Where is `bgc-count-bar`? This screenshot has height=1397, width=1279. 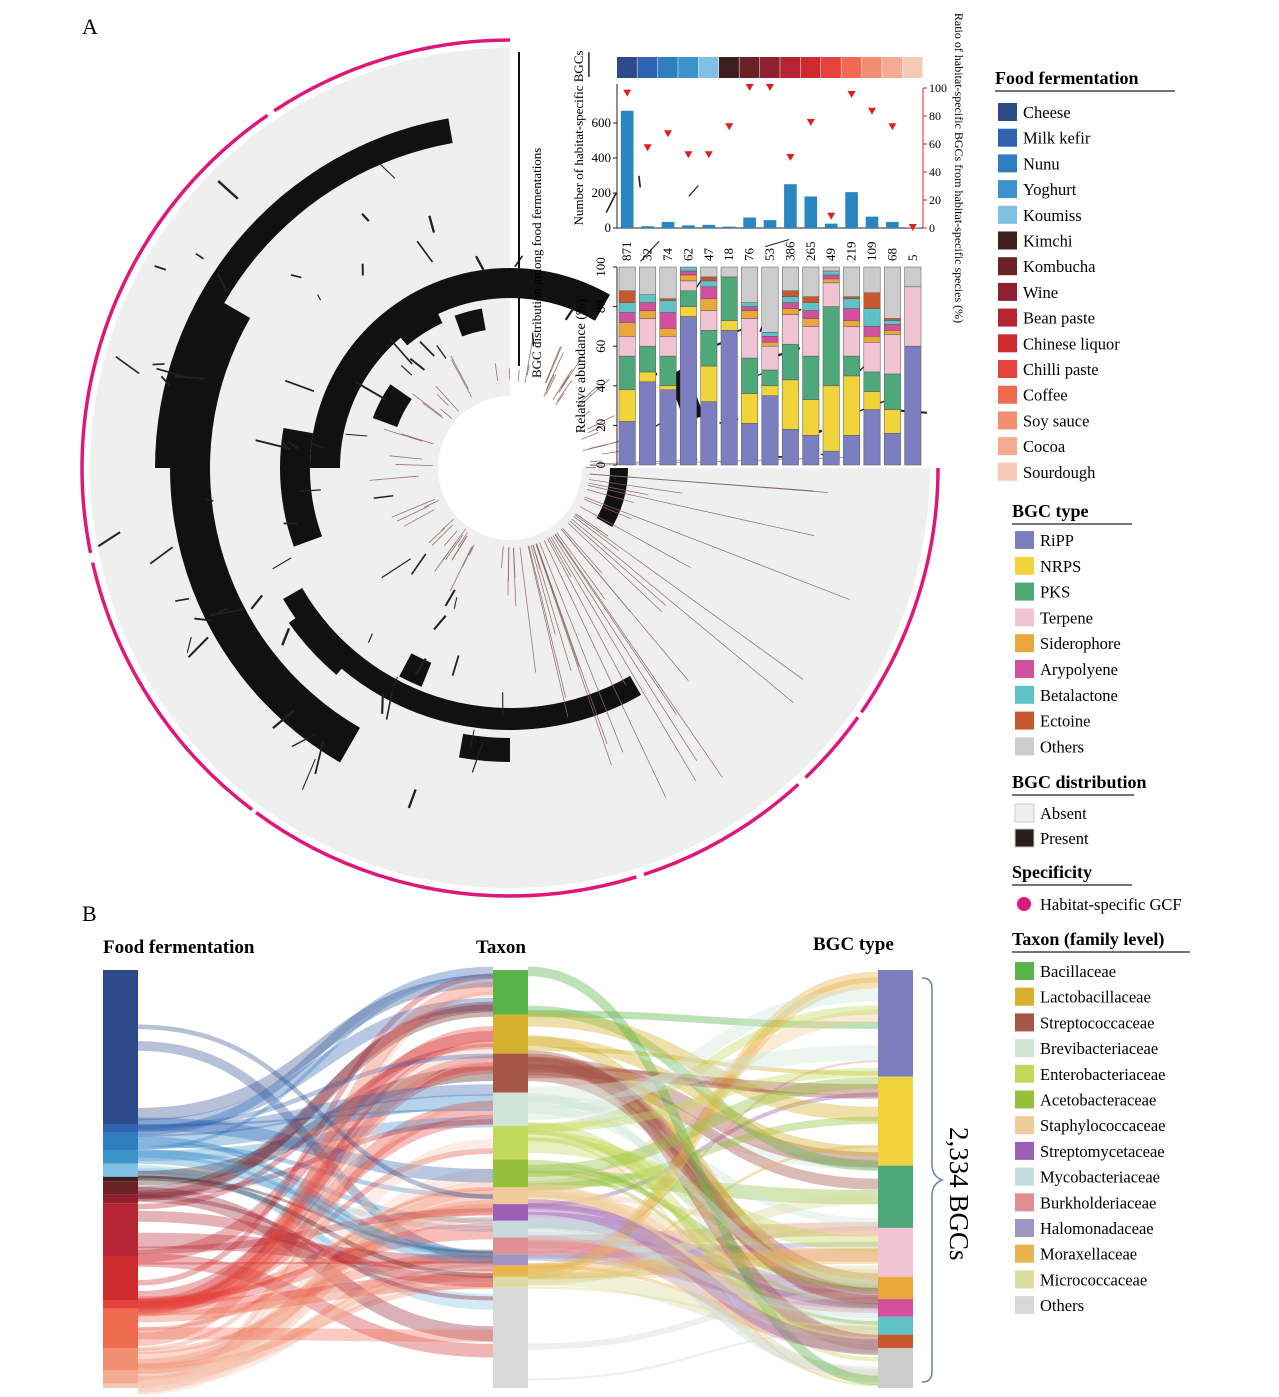 bgc-count-bar is located at coordinates (790, 206).